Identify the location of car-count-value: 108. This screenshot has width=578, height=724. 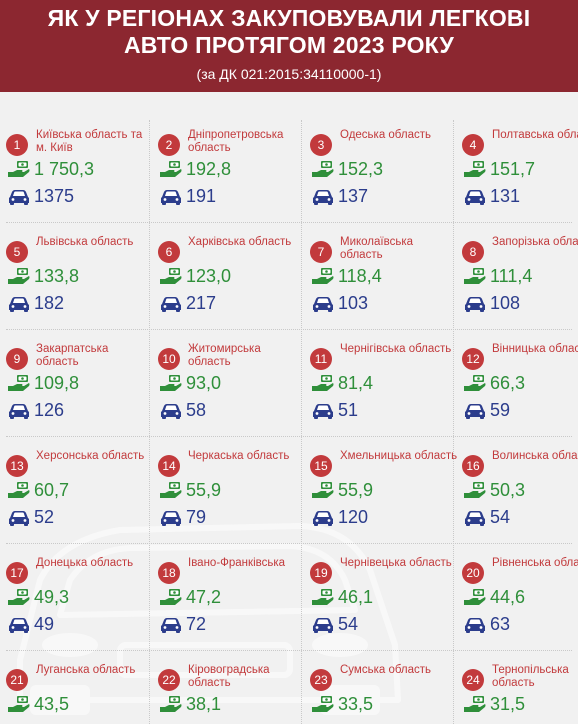
(505, 303).